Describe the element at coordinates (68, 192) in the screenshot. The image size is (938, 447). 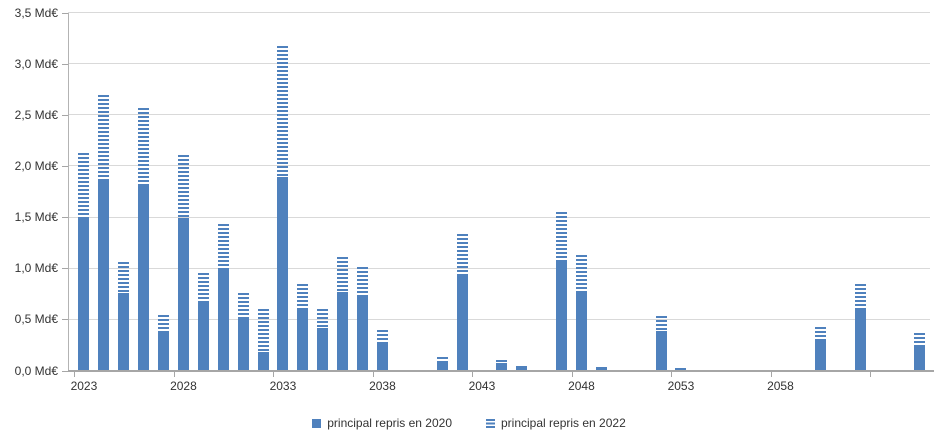
I see `y-axis-line` at that location.